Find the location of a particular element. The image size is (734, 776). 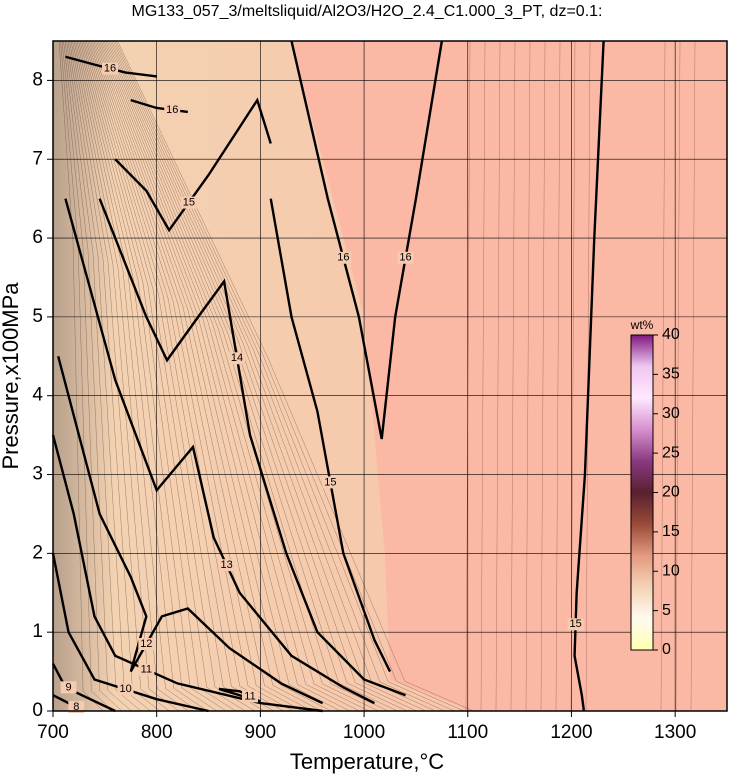

y-tick-label: 1 is located at coordinates (37, 631).